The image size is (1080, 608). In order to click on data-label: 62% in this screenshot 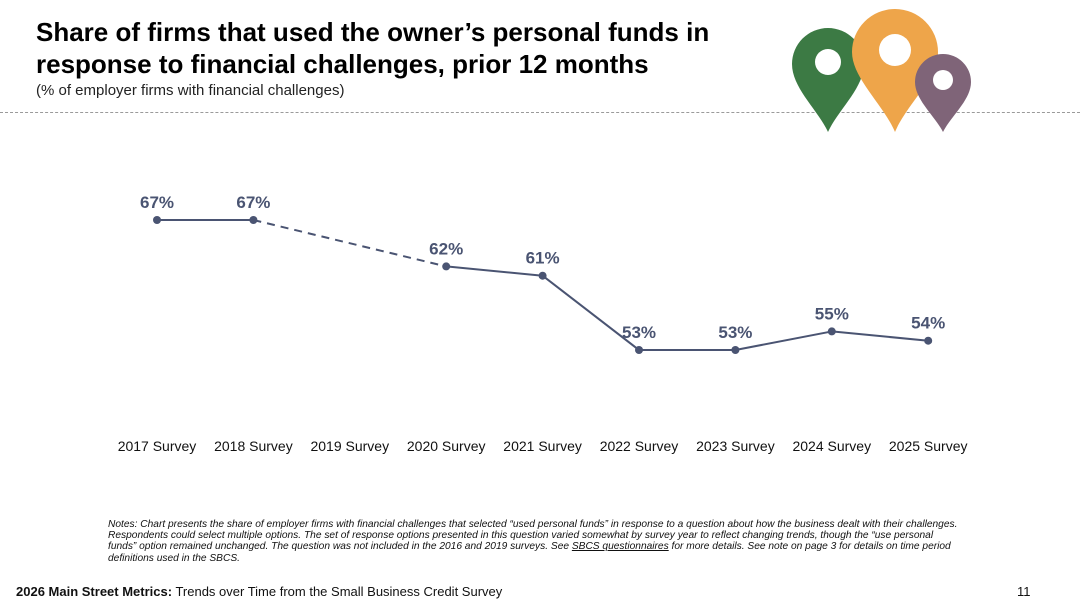, I will do `click(446, 248)`.